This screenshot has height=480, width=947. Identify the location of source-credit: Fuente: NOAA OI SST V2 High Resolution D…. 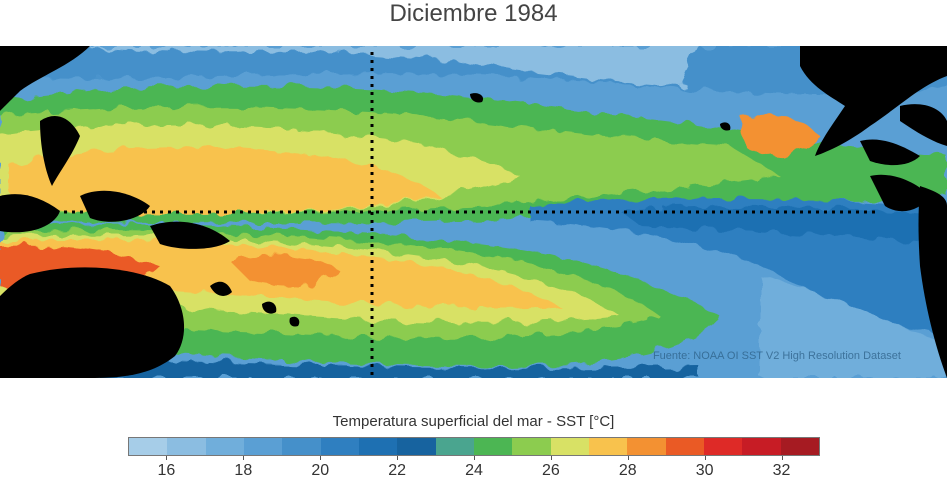
(776, 356).